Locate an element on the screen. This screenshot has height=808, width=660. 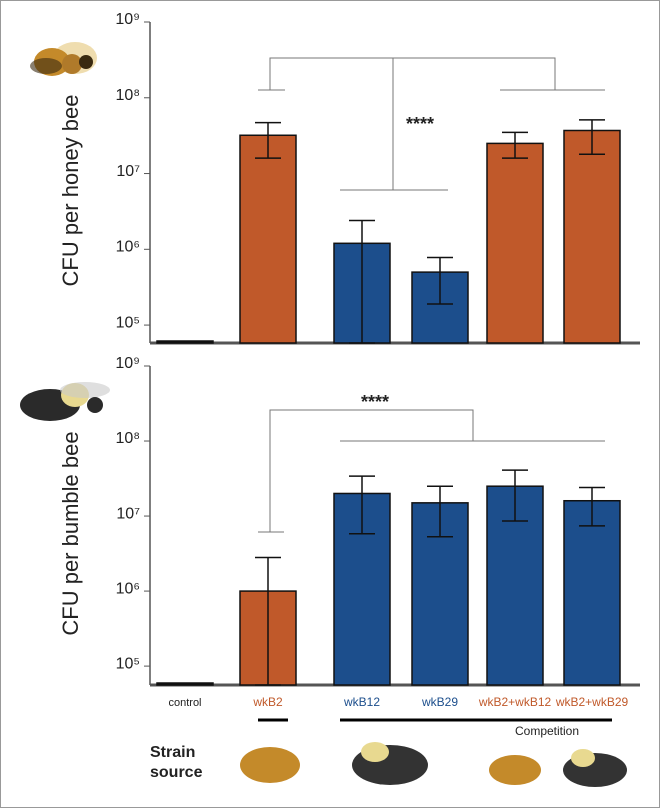
competition-label: Competition is located at coordinates (547, 731).